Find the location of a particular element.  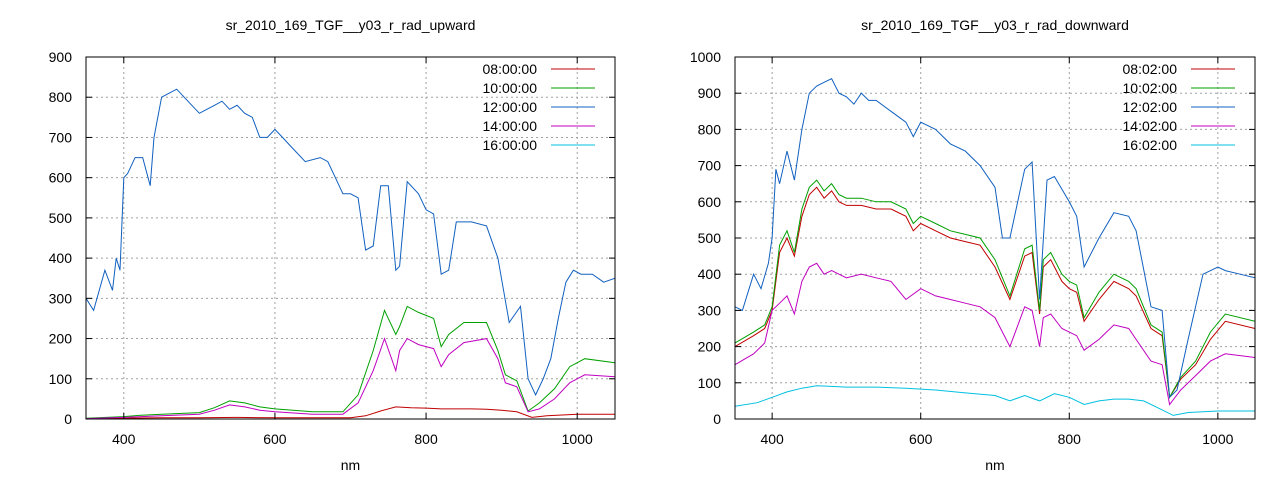

legend-label: 12:02:00 is located at coordinates (1150, 107).